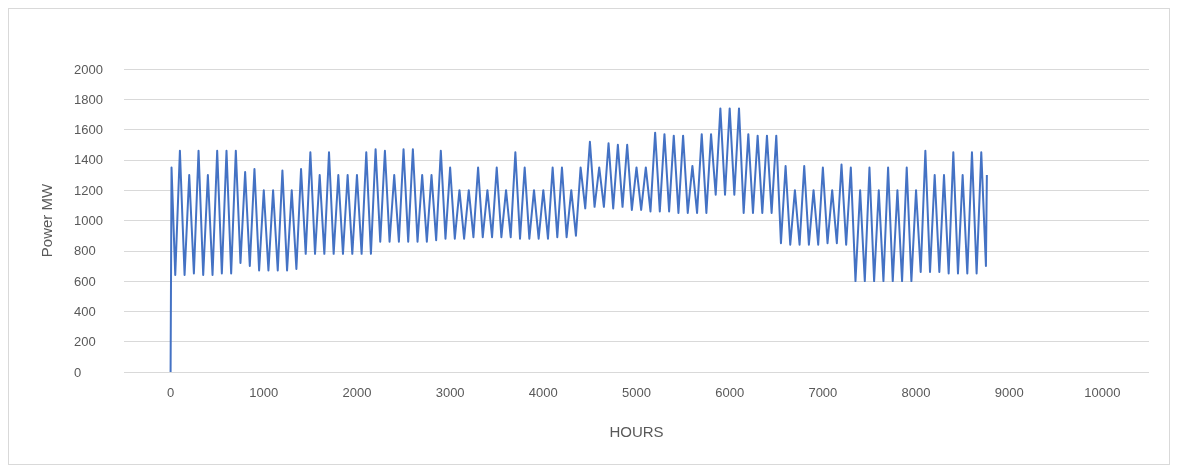 The width and height of the screenshot is (1178, 475). Describe the element at coordinates (730, 392) in the screenshot. I see `x-tick-label: 6000` at that location.